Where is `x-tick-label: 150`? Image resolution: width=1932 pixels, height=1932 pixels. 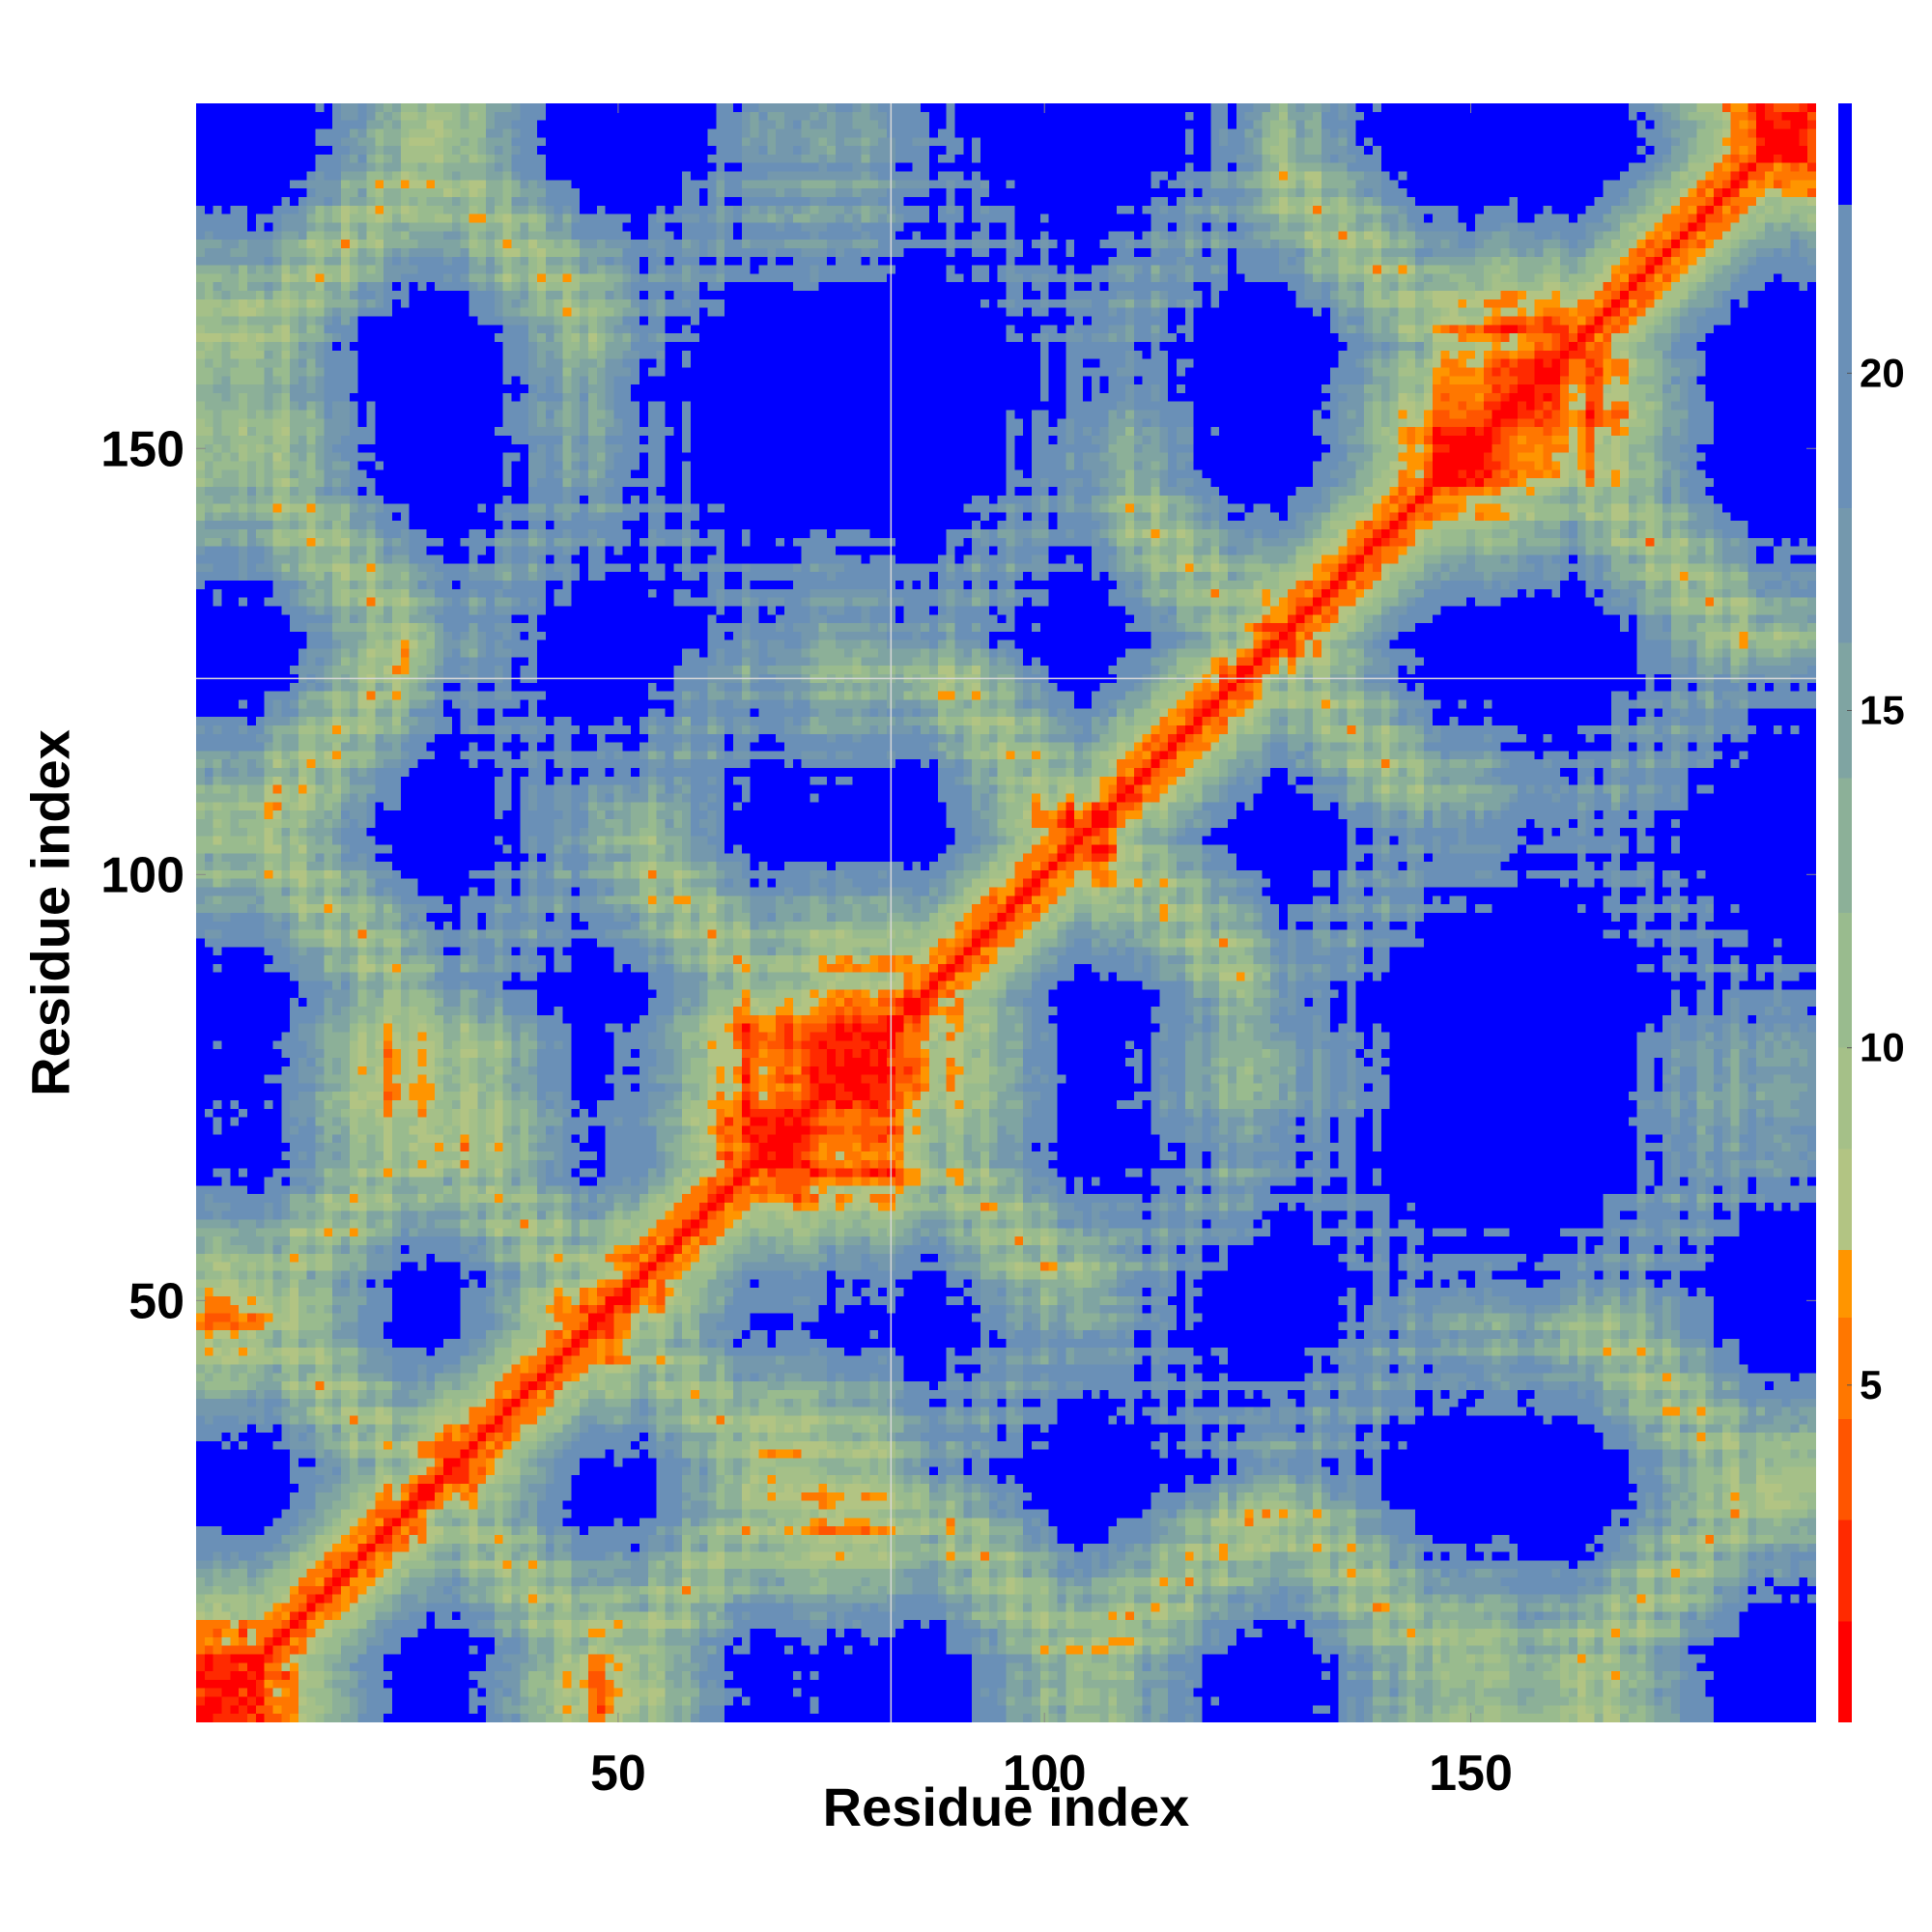
x-tick-label: 150 is located at coordinates (1471, 1774).